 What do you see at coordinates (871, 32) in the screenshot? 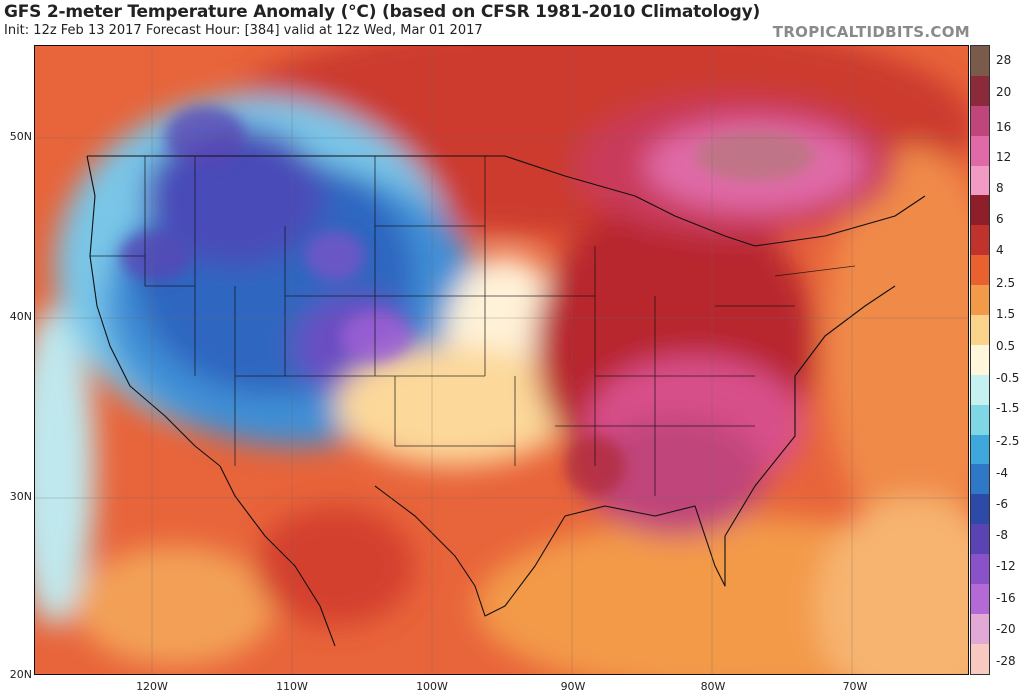
I see `brand-watermark: TROPICALTIDBITS.COM` at bounding box center [871, 32].